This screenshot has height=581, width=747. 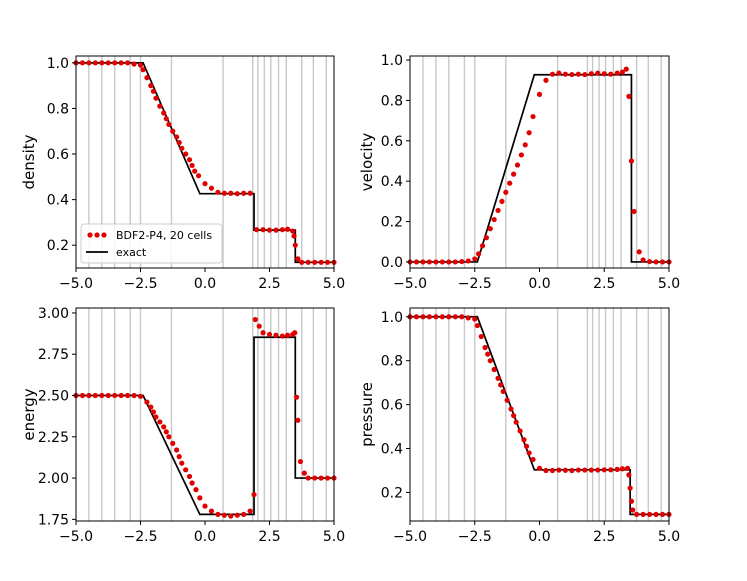 What do you see at coordinates (205, 426) in the screenshot?
I see `exact-line` at bounding box center [205, 426].